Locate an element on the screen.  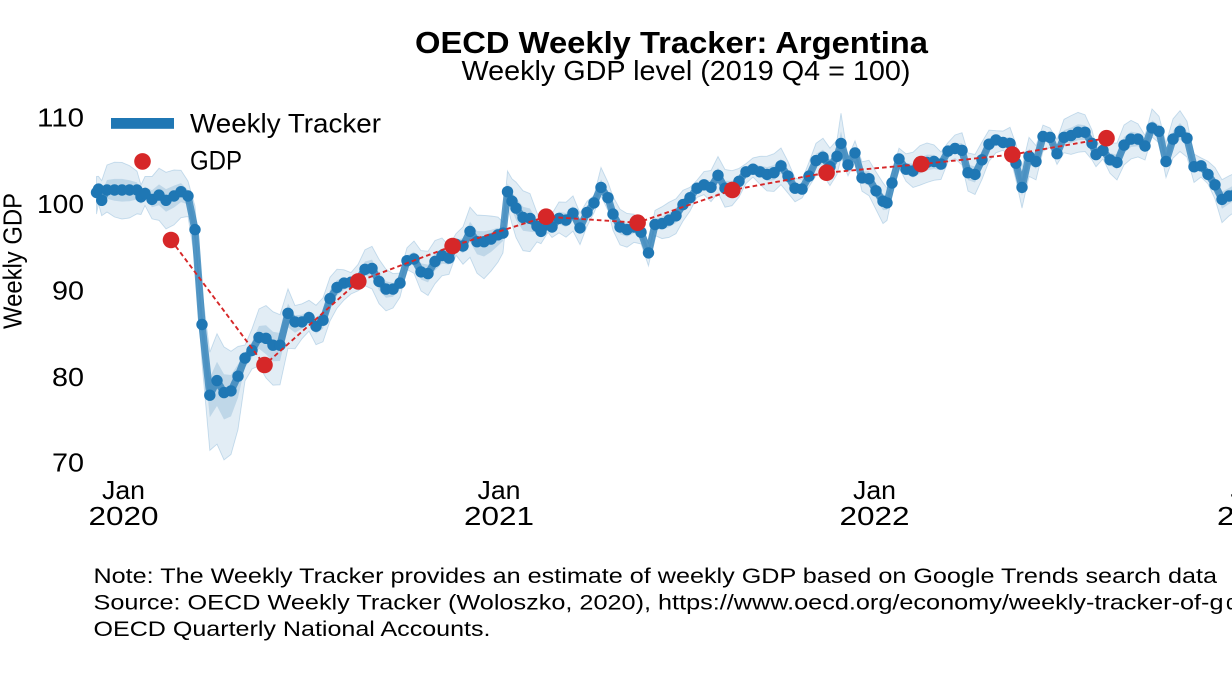
svg-text: 2021 is located at coordinates (499, 516).